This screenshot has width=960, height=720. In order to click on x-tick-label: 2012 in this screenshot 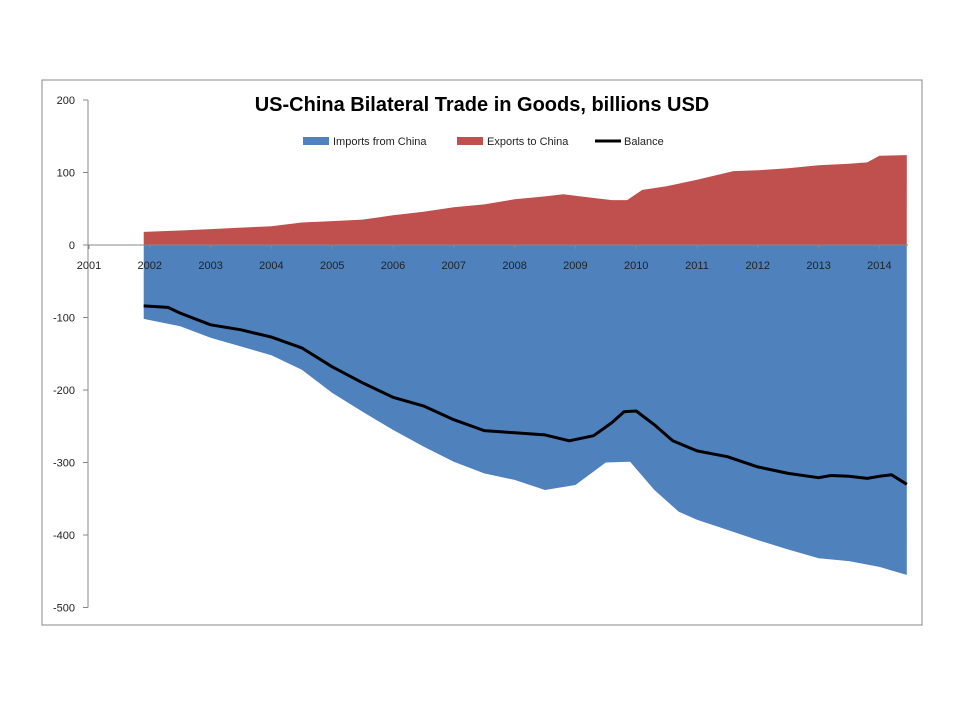, I will do `click(758, 266)`.